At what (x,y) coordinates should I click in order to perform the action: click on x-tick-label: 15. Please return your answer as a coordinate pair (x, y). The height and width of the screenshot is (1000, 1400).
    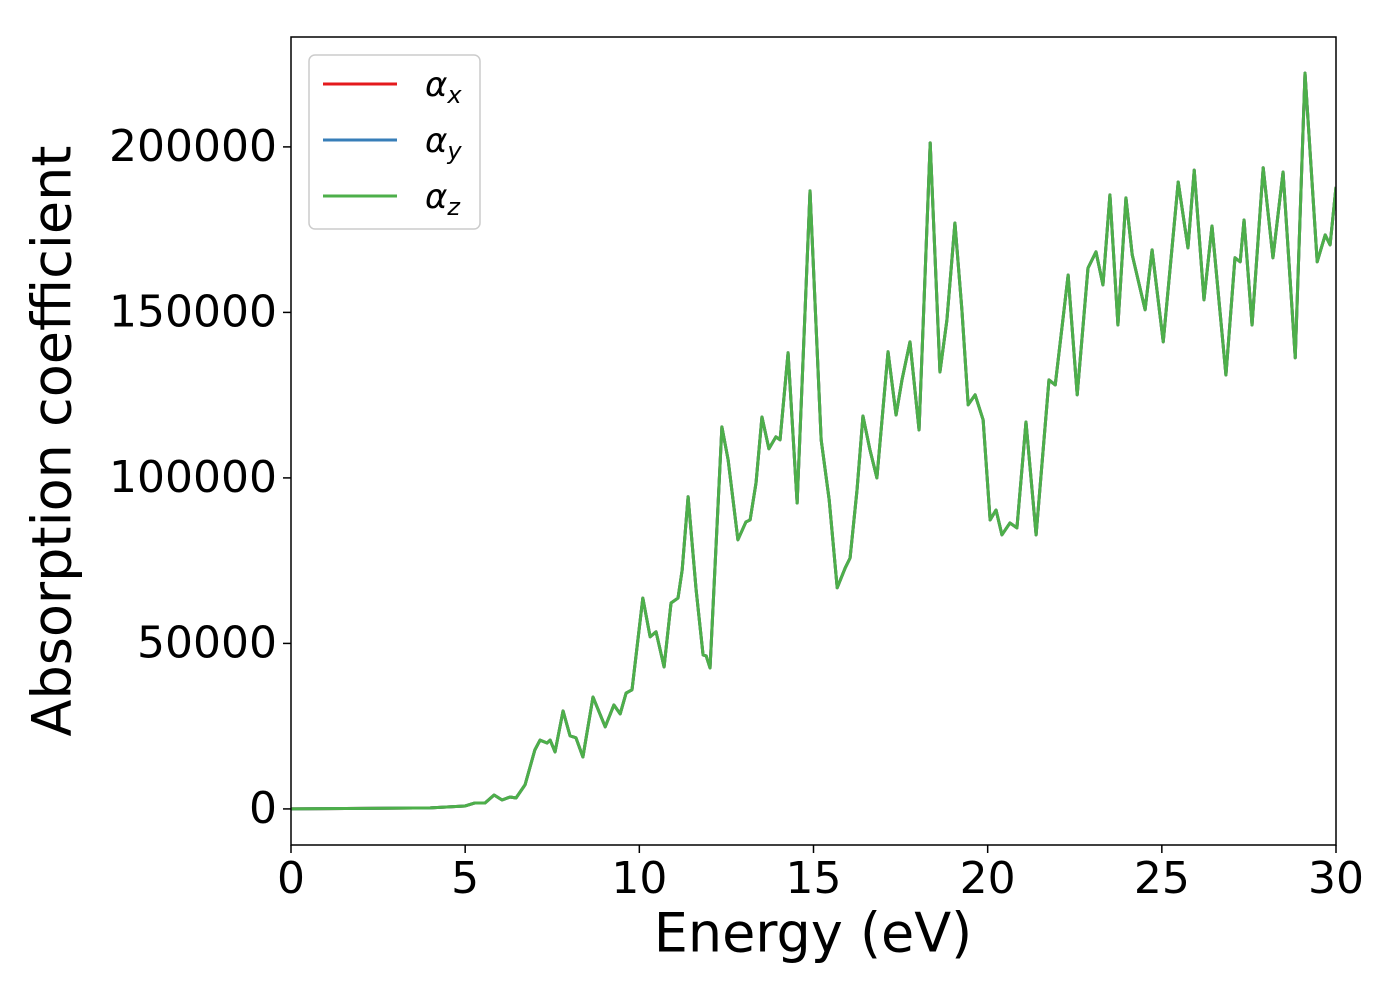
    Looking at the image, I should click on (814, 878).